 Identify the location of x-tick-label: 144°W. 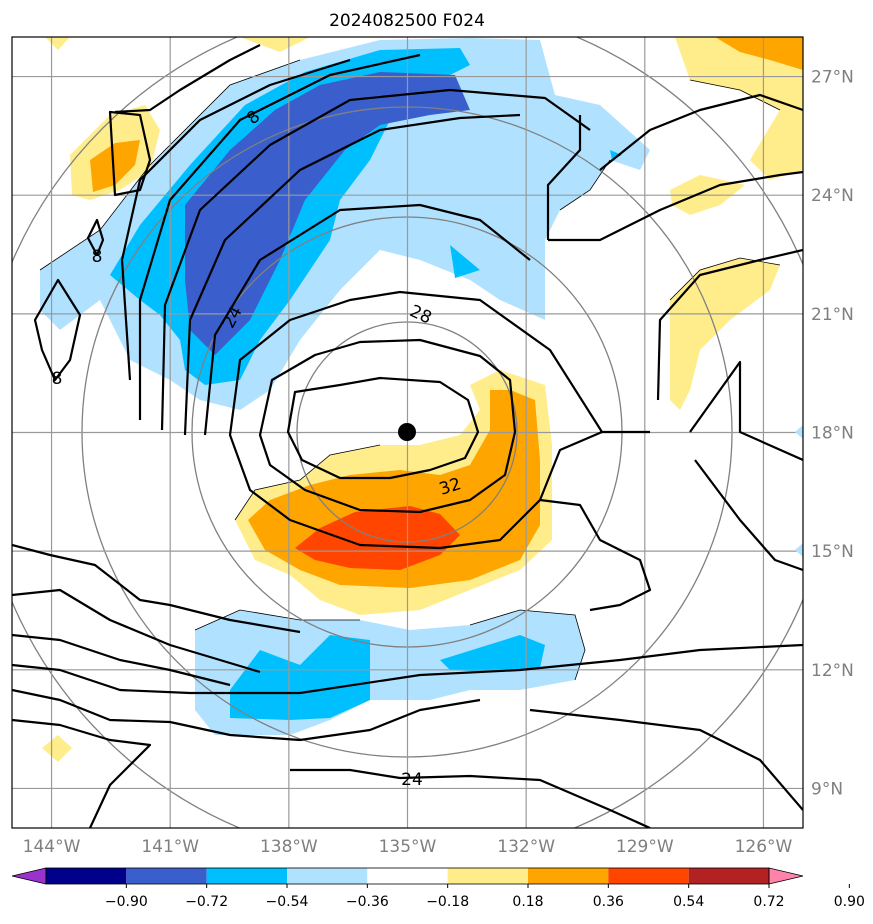
(52, 847).